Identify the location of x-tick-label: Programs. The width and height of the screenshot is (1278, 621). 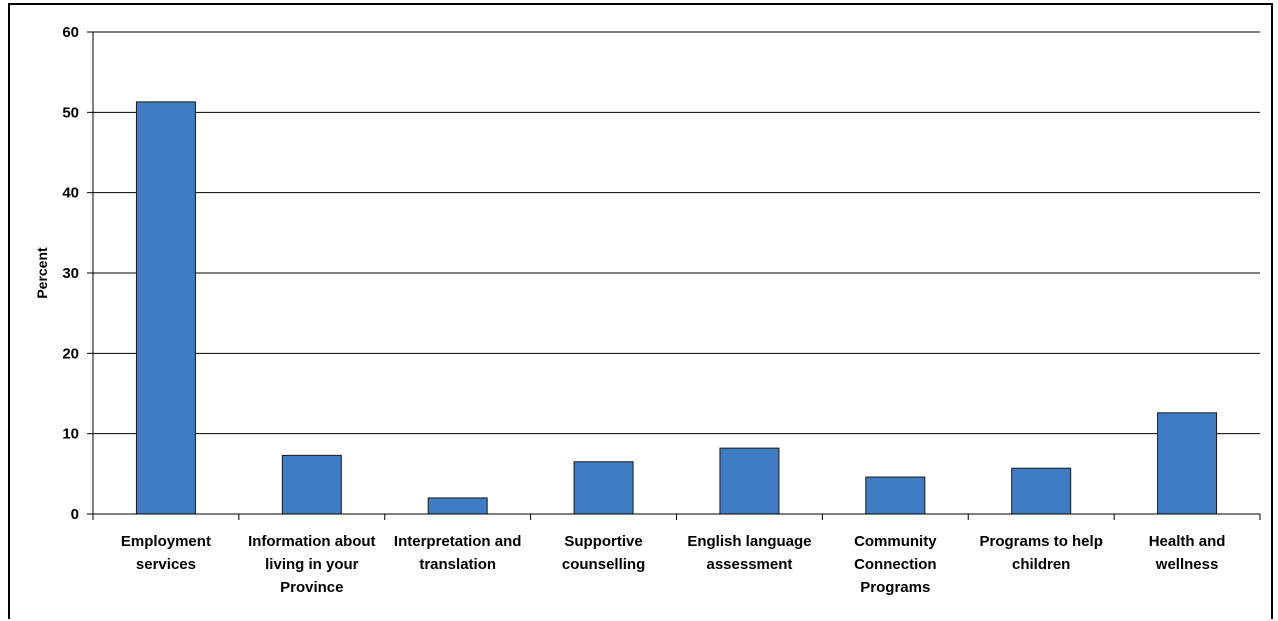
(895, 587).